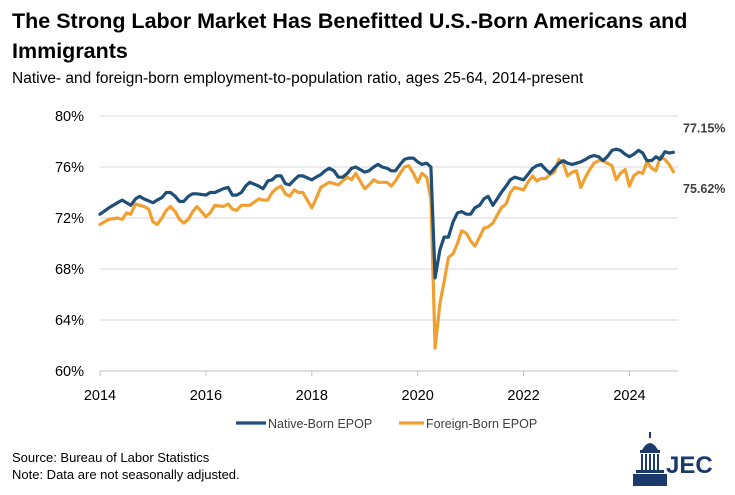  I want to click on jec-logo: JEC, so click(680, 460).